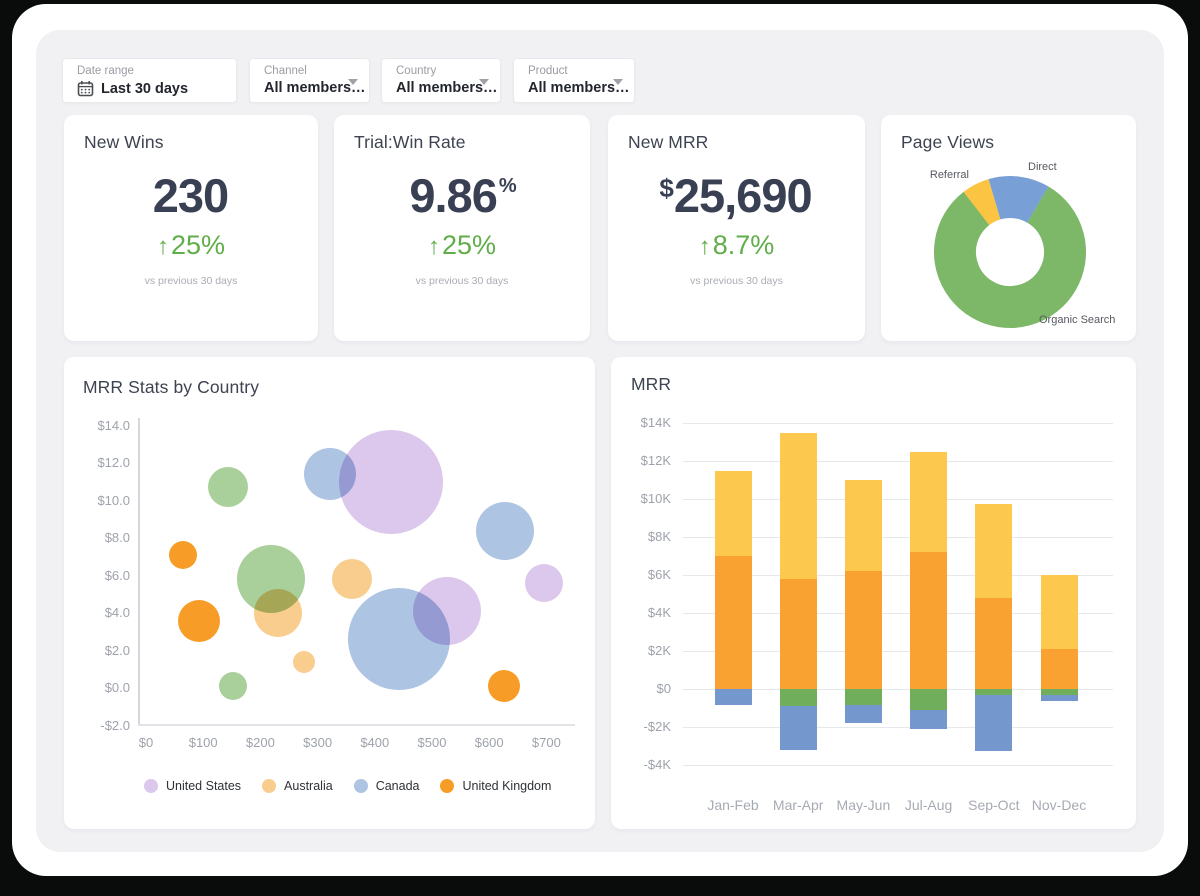 The image size is (1200, 896). I want to click on x-category-label: Nov-Dec, so click(1059, 805).